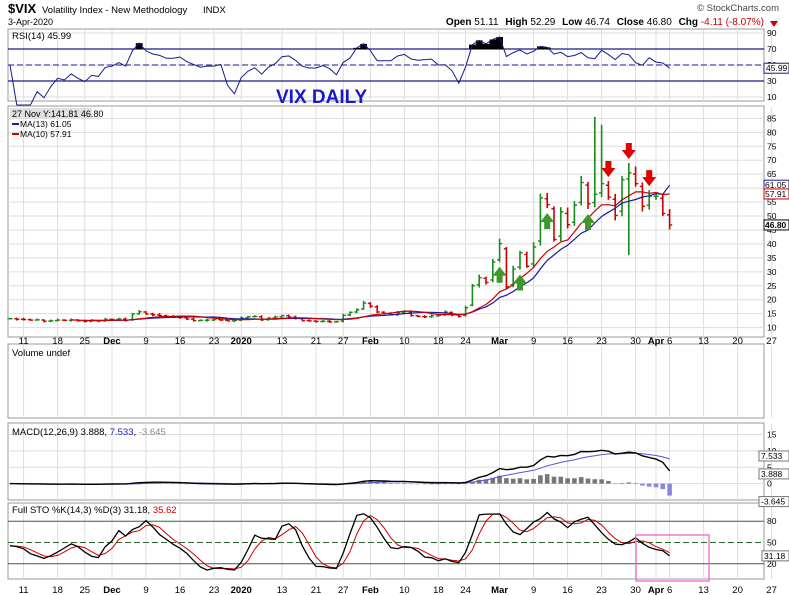 The width and height of the screenshot is (789, 595). Describe the element at coordinates (339, 541) in the screenshot. I see `sto-d-line` at that location.